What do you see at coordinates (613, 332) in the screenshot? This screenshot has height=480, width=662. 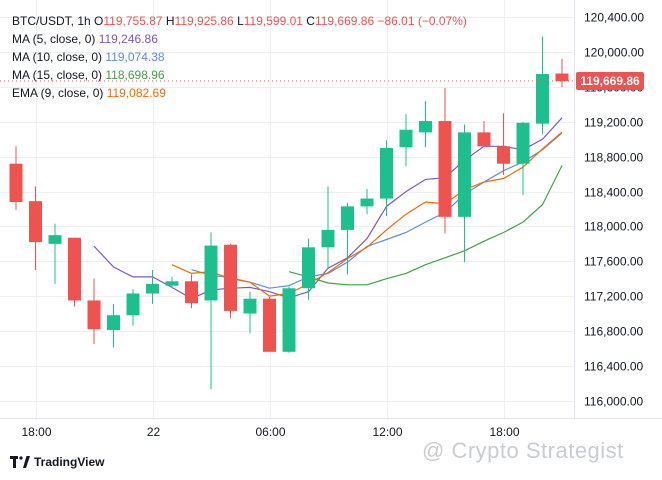 I see `price-tick-label: 116,800.00` at bounding box center [613, 332].